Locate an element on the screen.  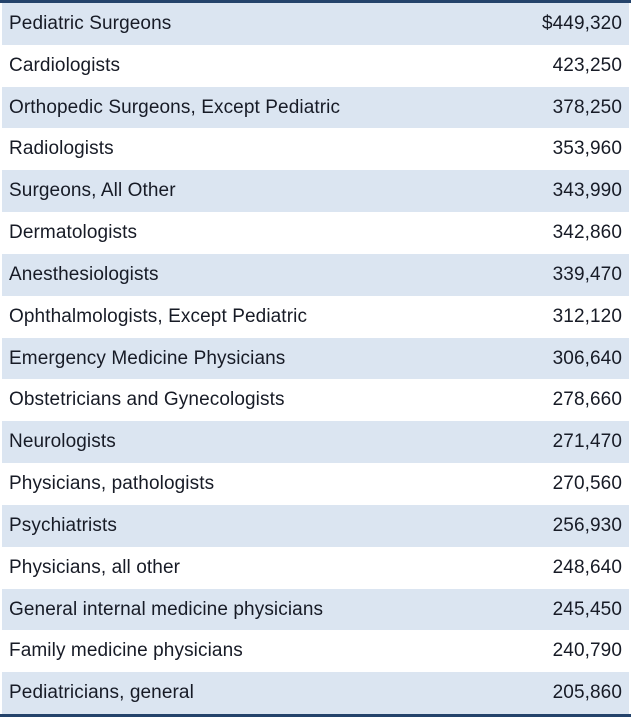
table-row: Cardiologists 423,250 is located at coordinates (315, 65).